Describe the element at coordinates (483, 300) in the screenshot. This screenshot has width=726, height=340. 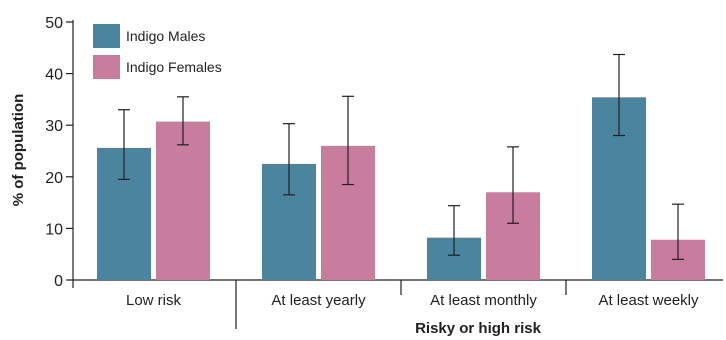
I see `x-tick-label: At least monthly` at that location.